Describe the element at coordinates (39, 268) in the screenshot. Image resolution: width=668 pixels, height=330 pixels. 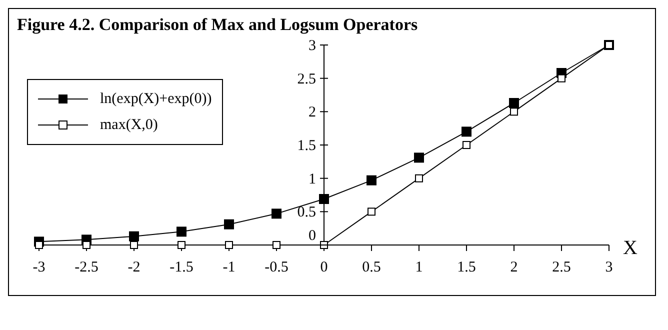
I see `x-tick-label: -3` at that location.